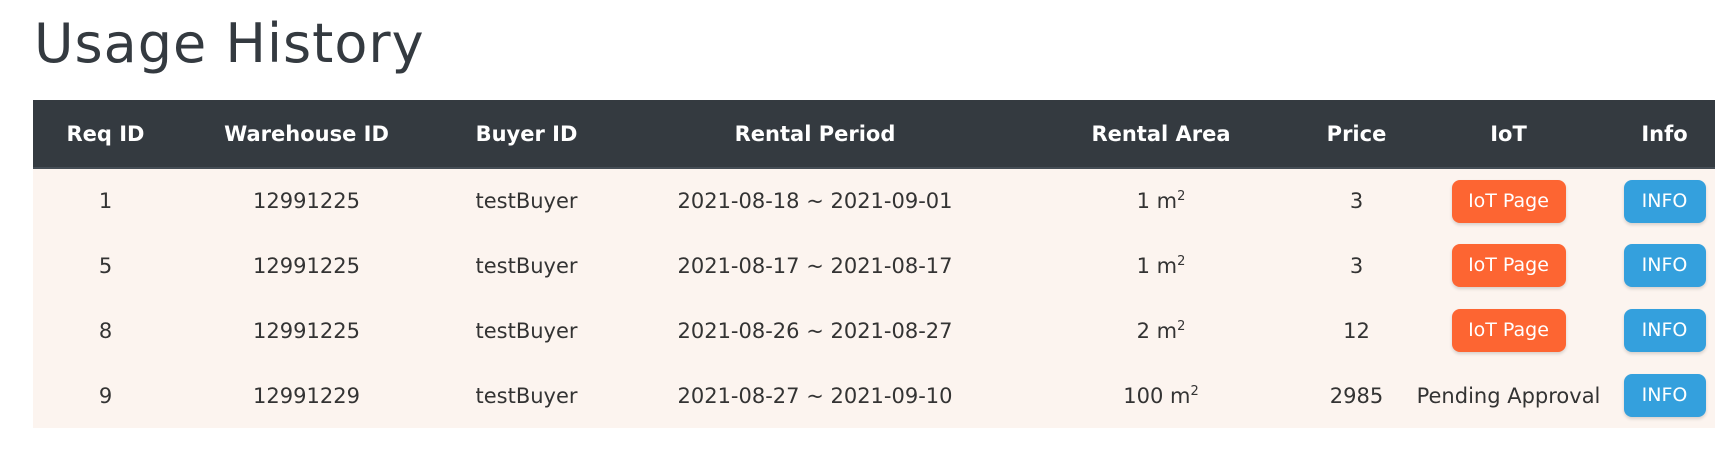 This screenshot has height=453, width=1736. Describe the element at coordinates (815, 265) in the screenshot. I see `cell-rental-period: 2021-08-17 ~ 2021-08-17` at that location.